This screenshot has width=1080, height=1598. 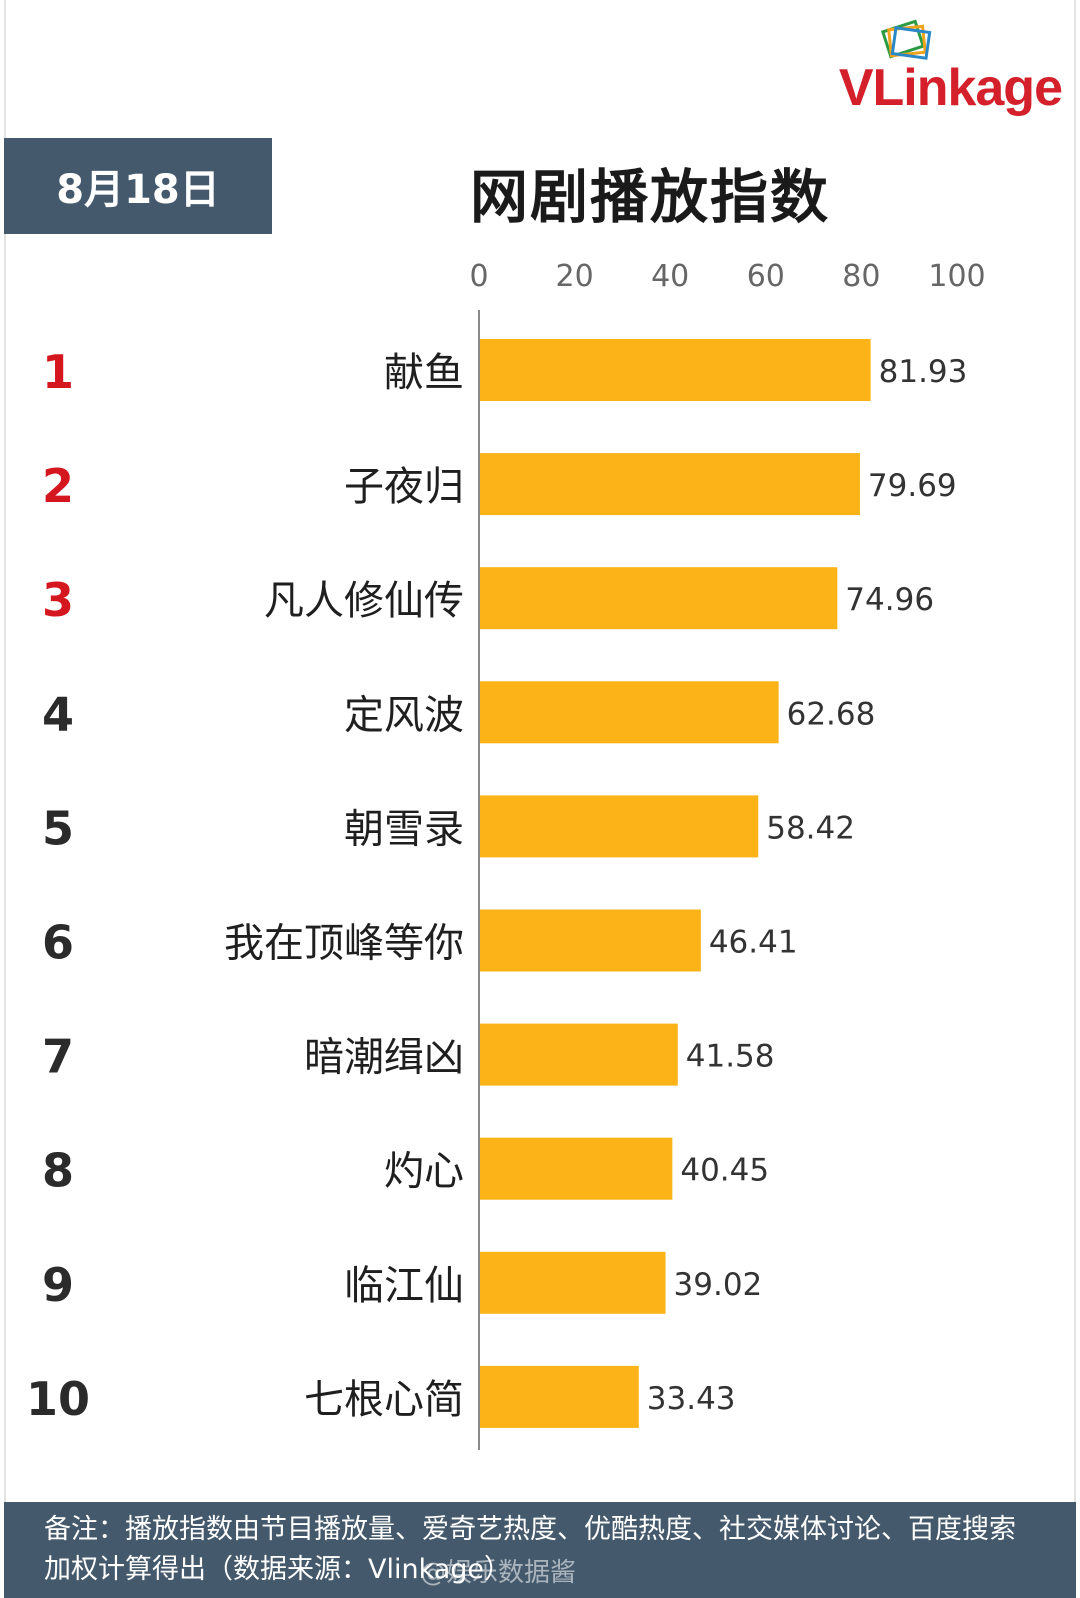 What do you see at coordinates (58, 1285) in the screenshot?
I see `rank-number: 9` at bounding box center [58, 1285].